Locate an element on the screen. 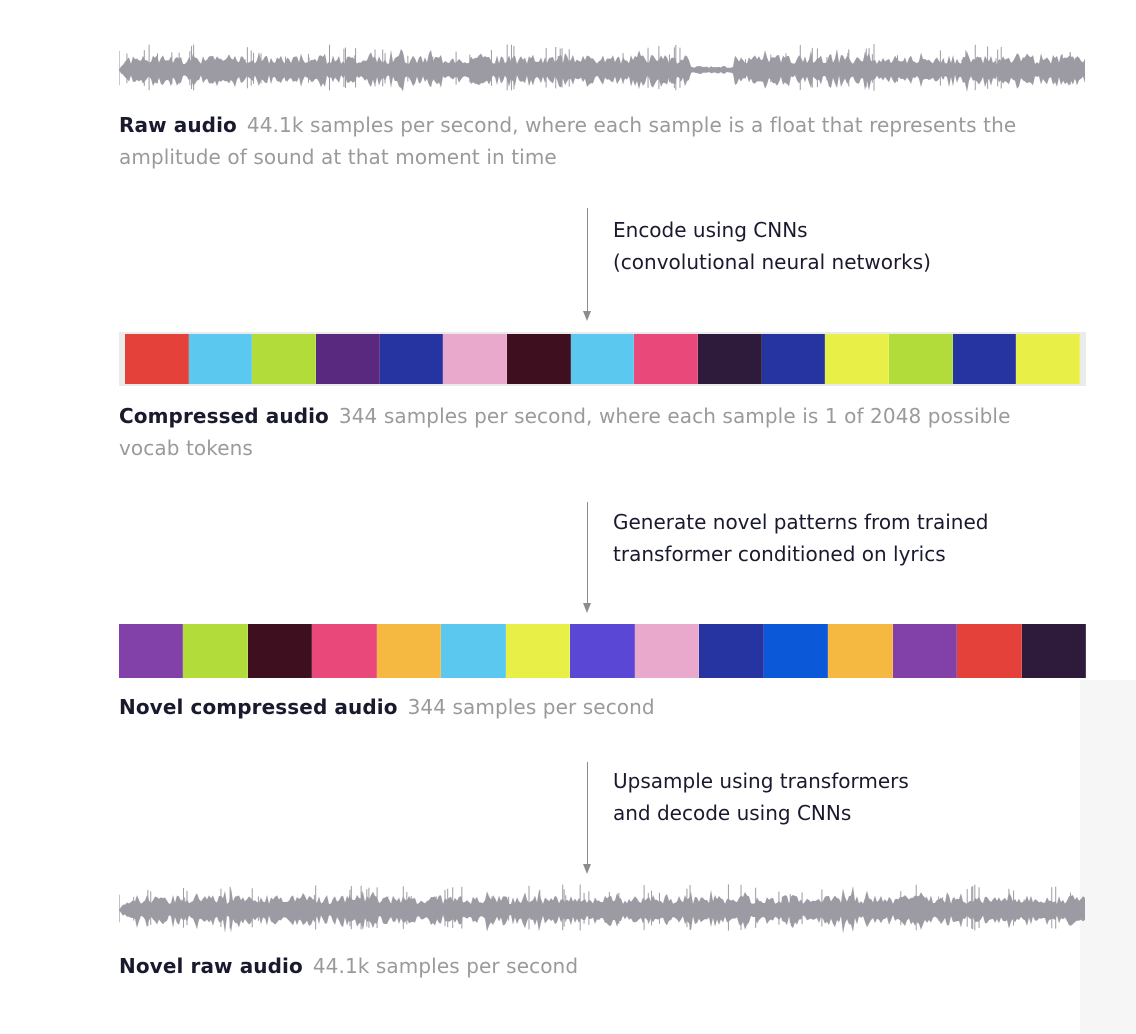 This screenshot has height=1034, width=1136. generate-step-line2: transformer conditioned on lyrics is located at coordinates (779, 554).